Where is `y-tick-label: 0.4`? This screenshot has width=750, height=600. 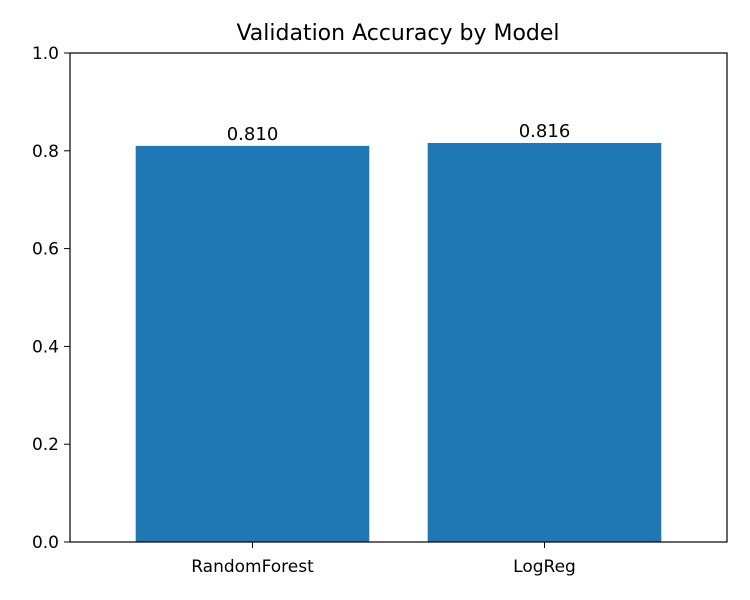 y-tick-label: 0.4 is located at coordinates (45, 347).